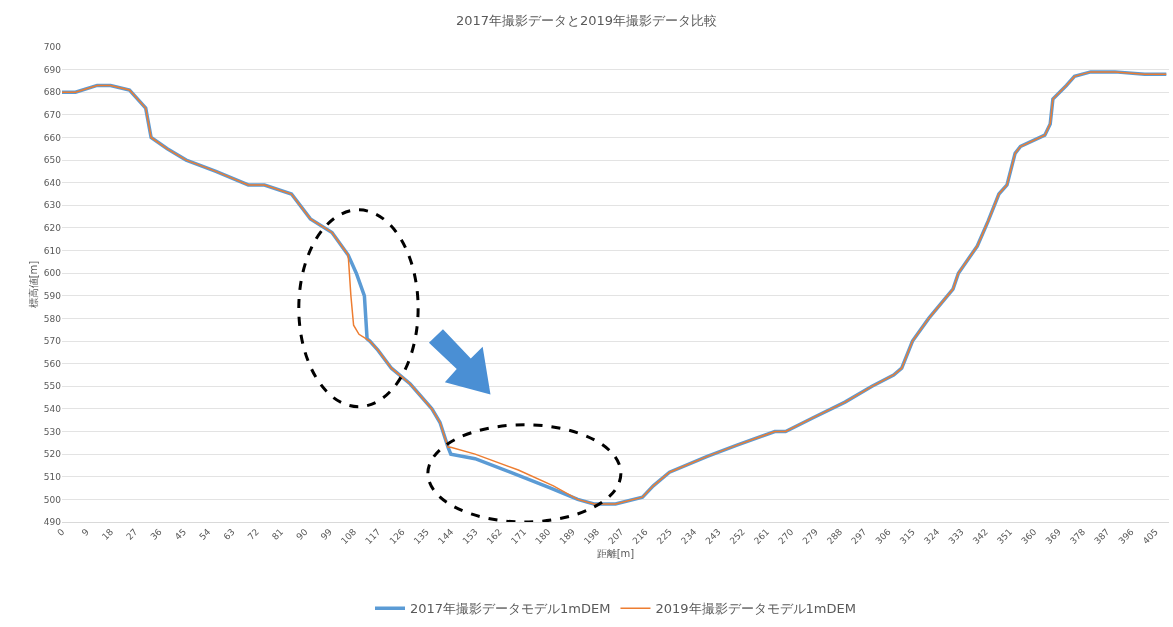  I want to click on x-tick-label: 333, so click(956, 536).